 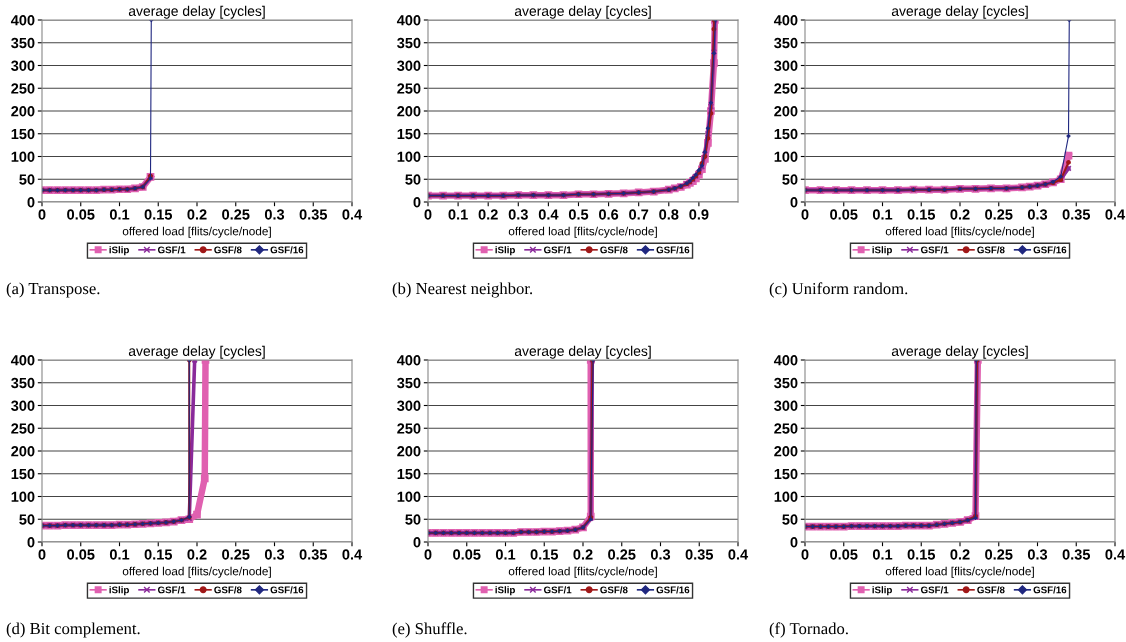 What do you see at coordinates (578, 214) in the screenshot?
I see `x-tick-label: 0.5` at bounding box center [578, 214].